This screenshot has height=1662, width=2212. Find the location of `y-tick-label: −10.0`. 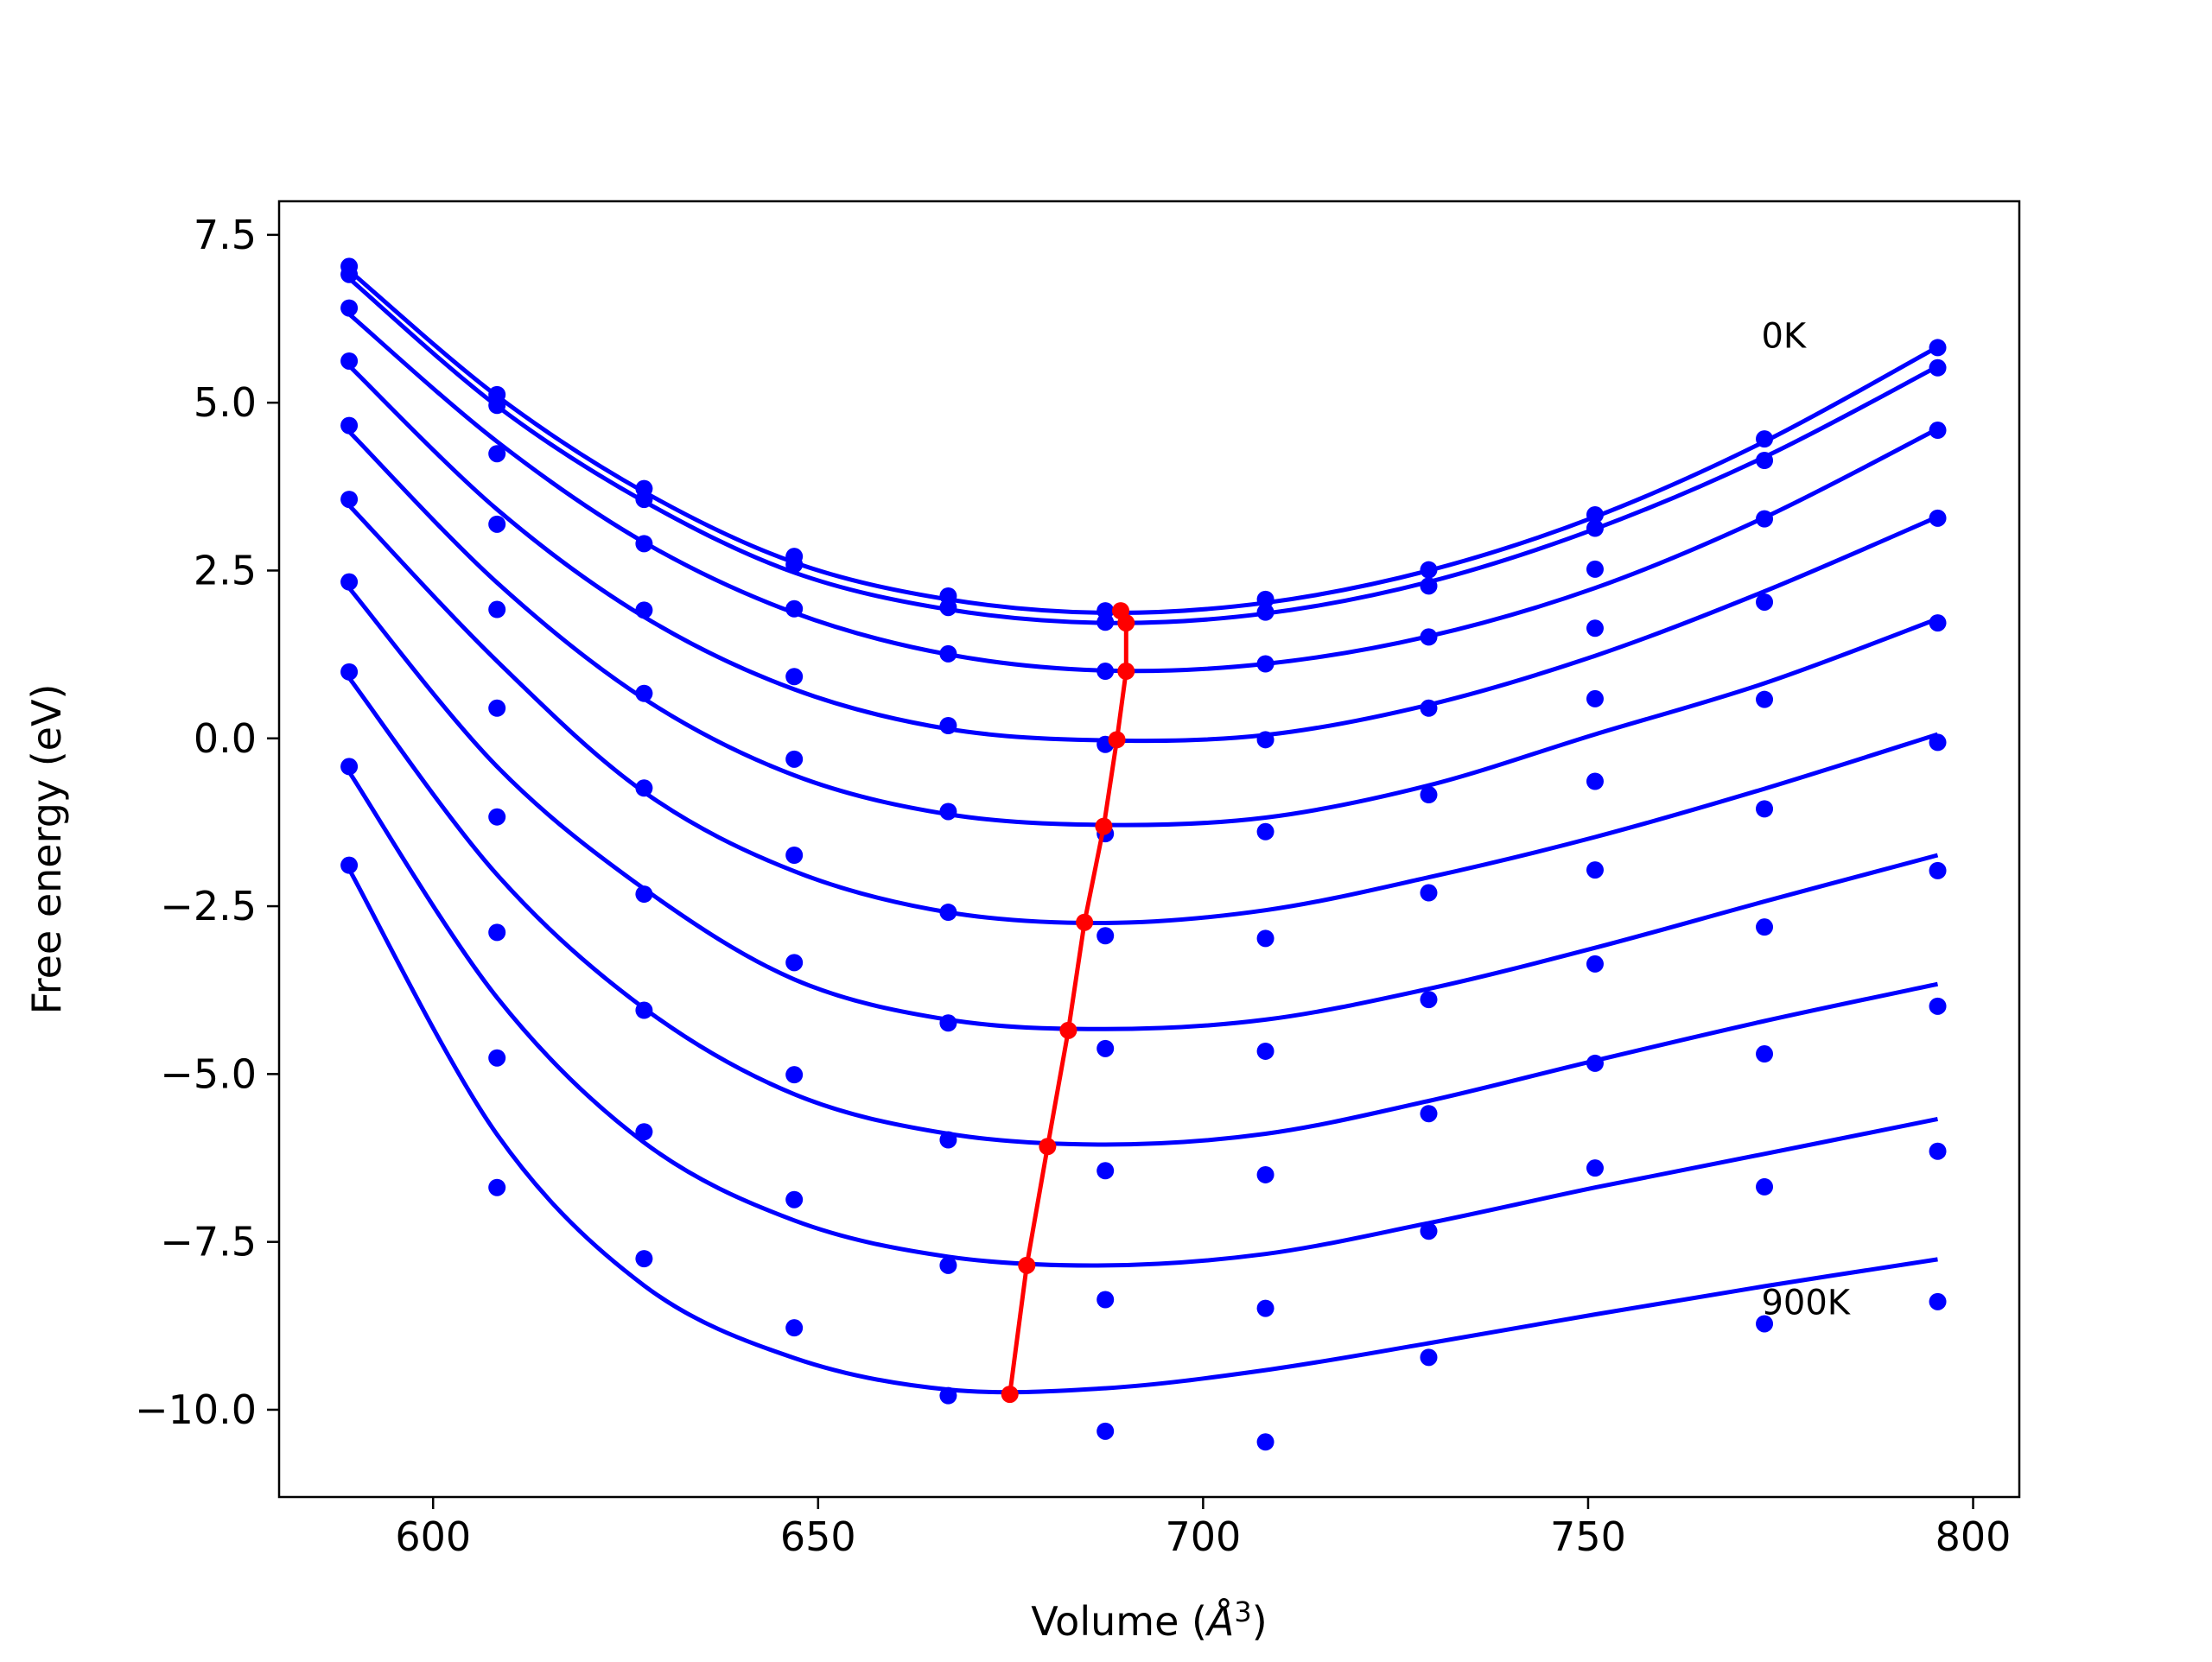

y-tick-label: −10.0 is located at coordinates (196, 1409).